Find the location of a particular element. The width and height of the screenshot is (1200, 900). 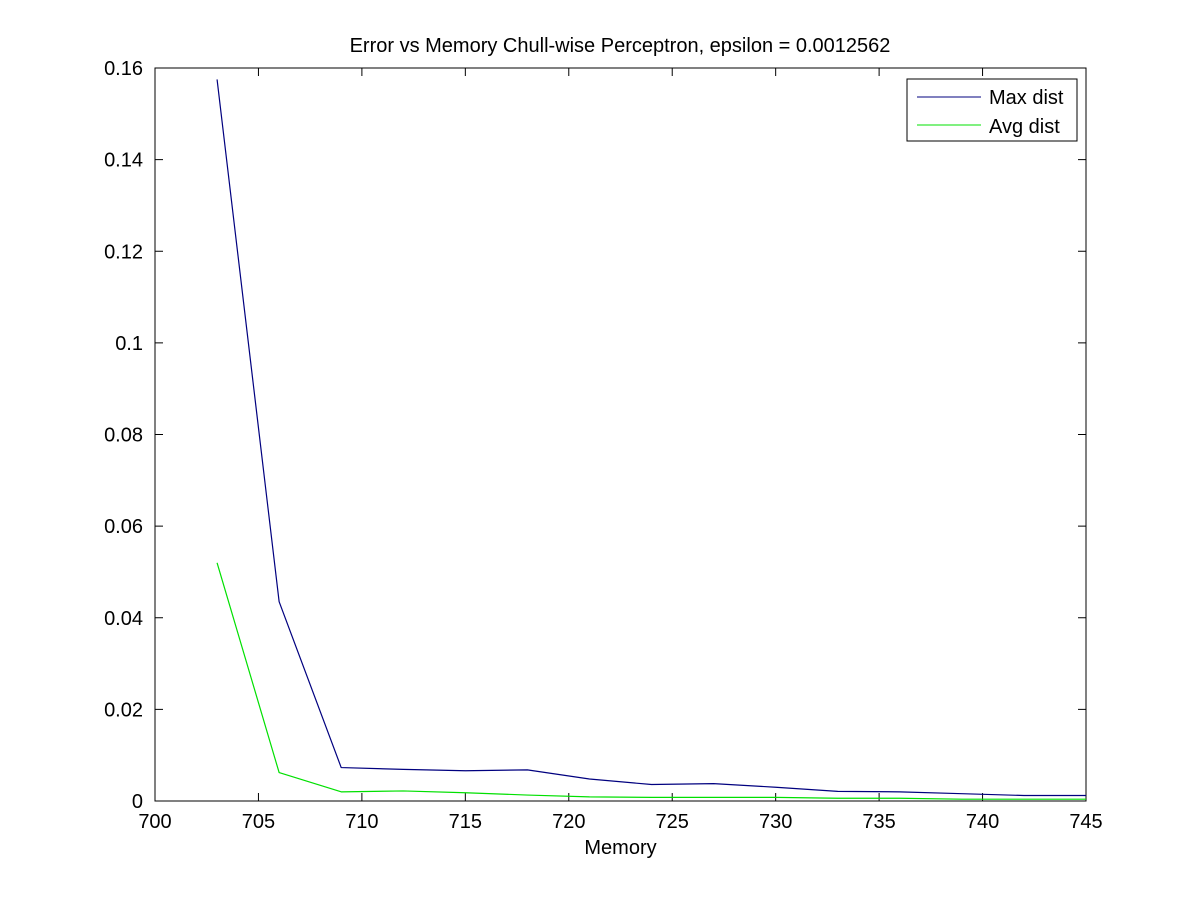

legend: Max dist Avg dist is located at coordinates (992, 110).